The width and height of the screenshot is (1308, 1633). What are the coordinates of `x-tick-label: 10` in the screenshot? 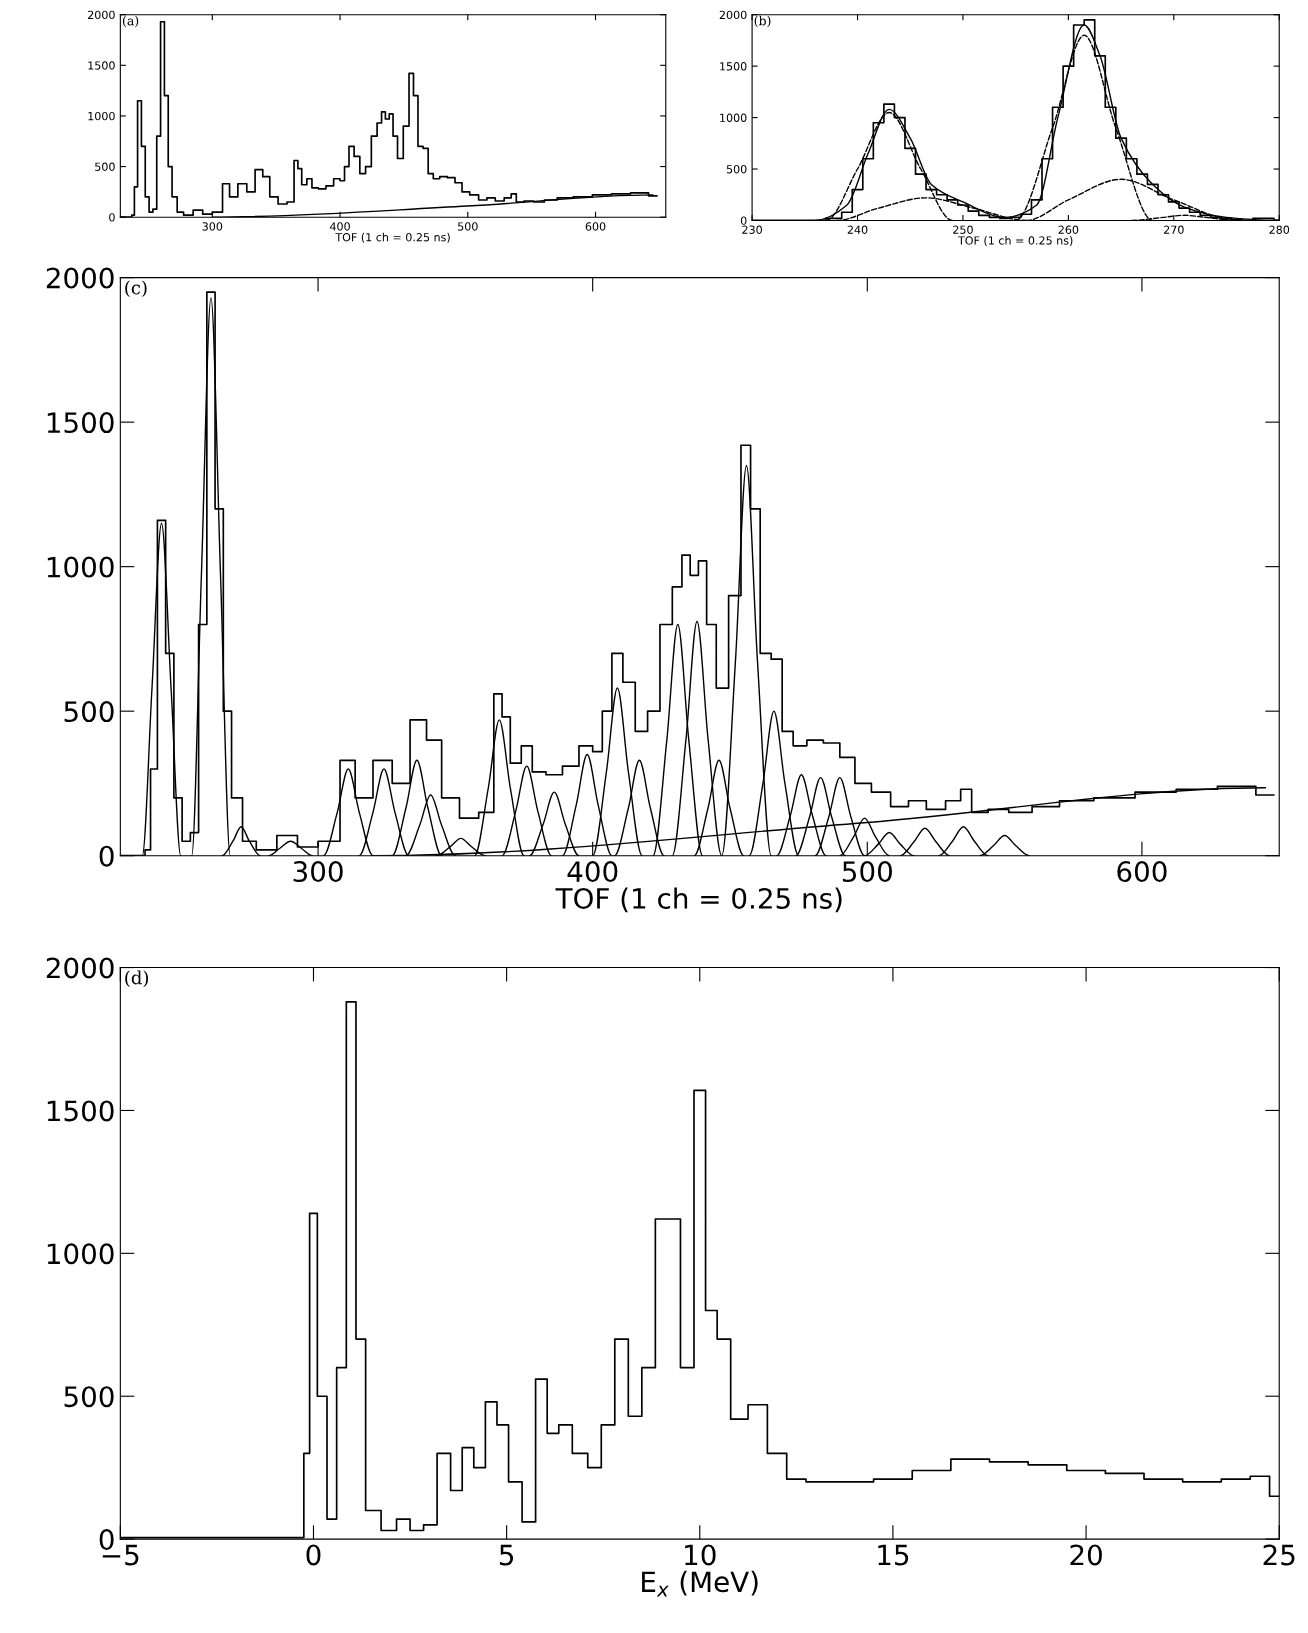 It's located at (700, 1555).